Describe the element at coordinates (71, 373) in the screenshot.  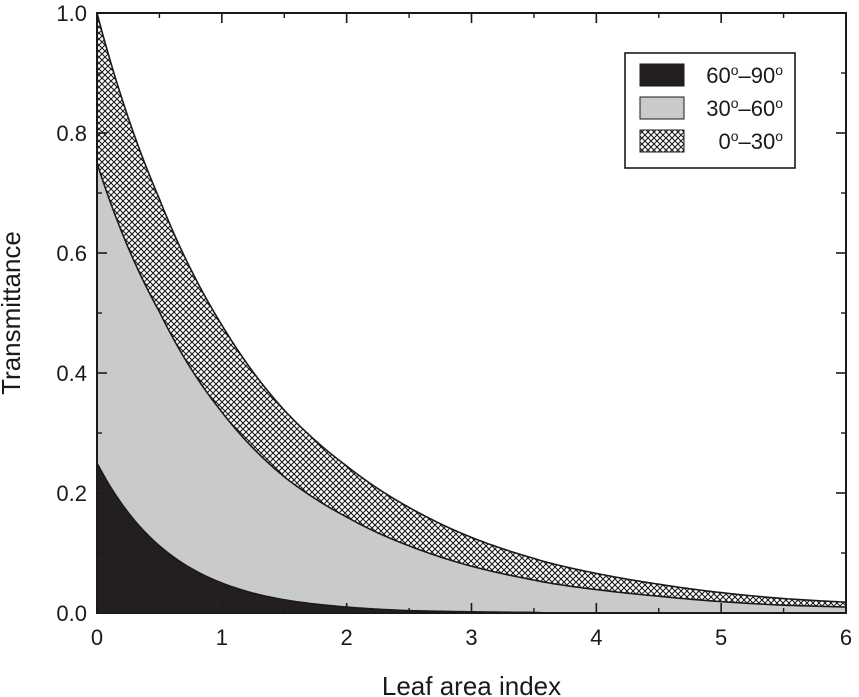
I see `y-tick-label: 0.4` at that location.